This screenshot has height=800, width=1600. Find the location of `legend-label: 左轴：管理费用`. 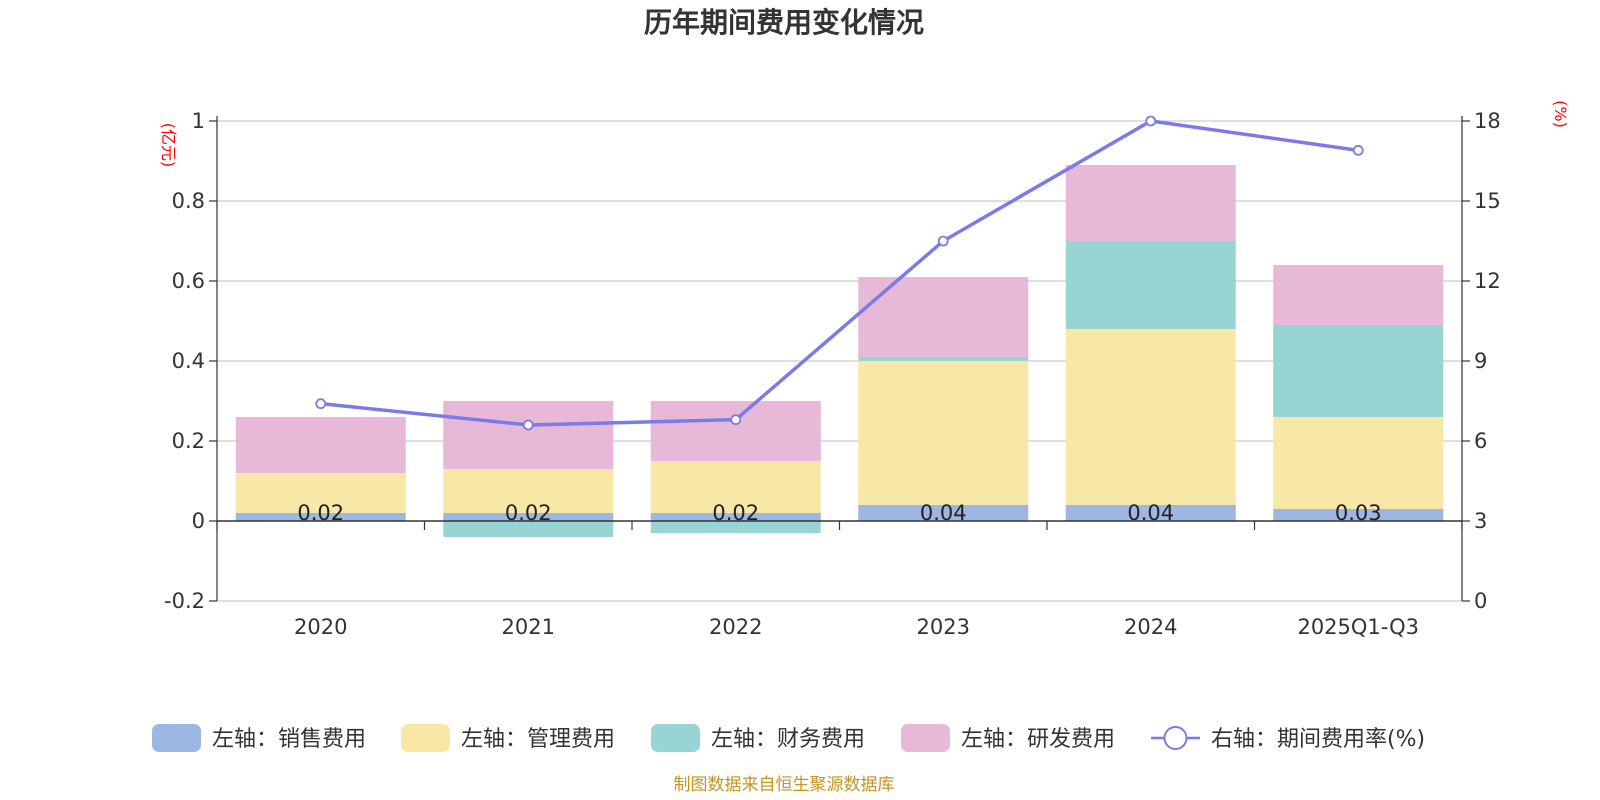

legend-label: 左轴：管理费用 is located at coordinates (538, 739).